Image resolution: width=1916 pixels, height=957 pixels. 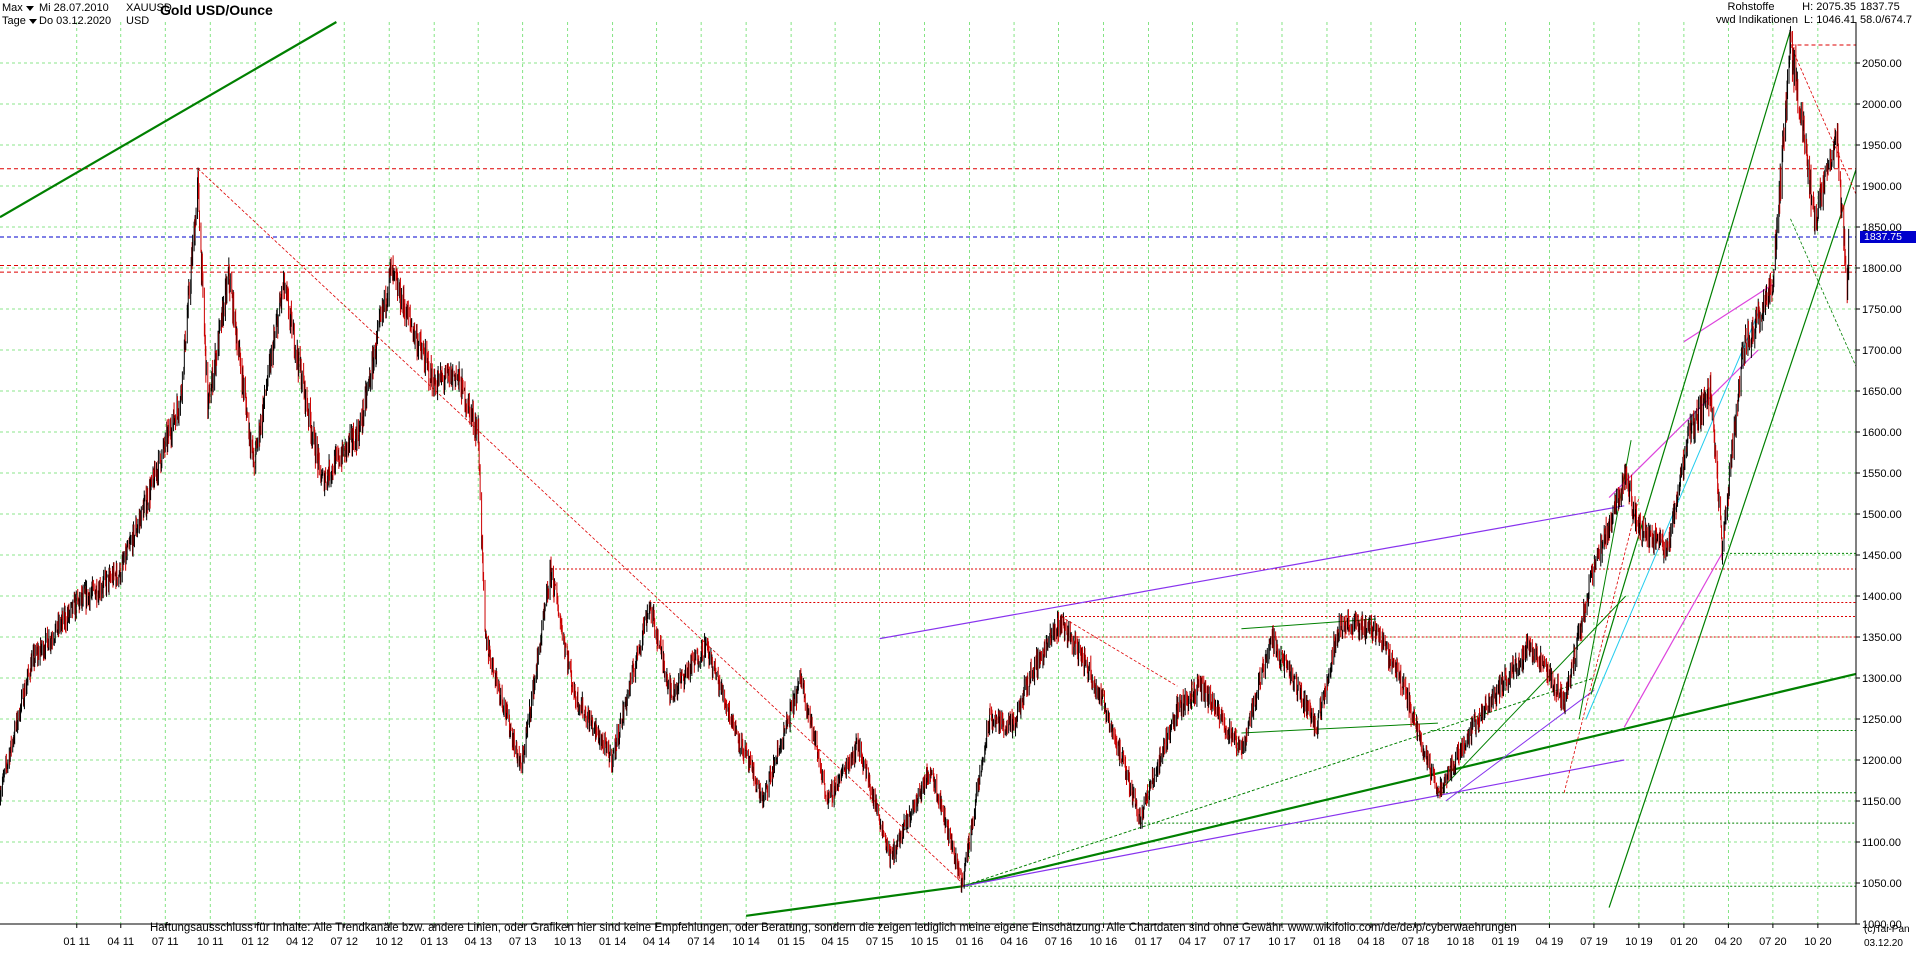 I want to click on y-tick-label: 2050.00, so click(x=1882, y=64).